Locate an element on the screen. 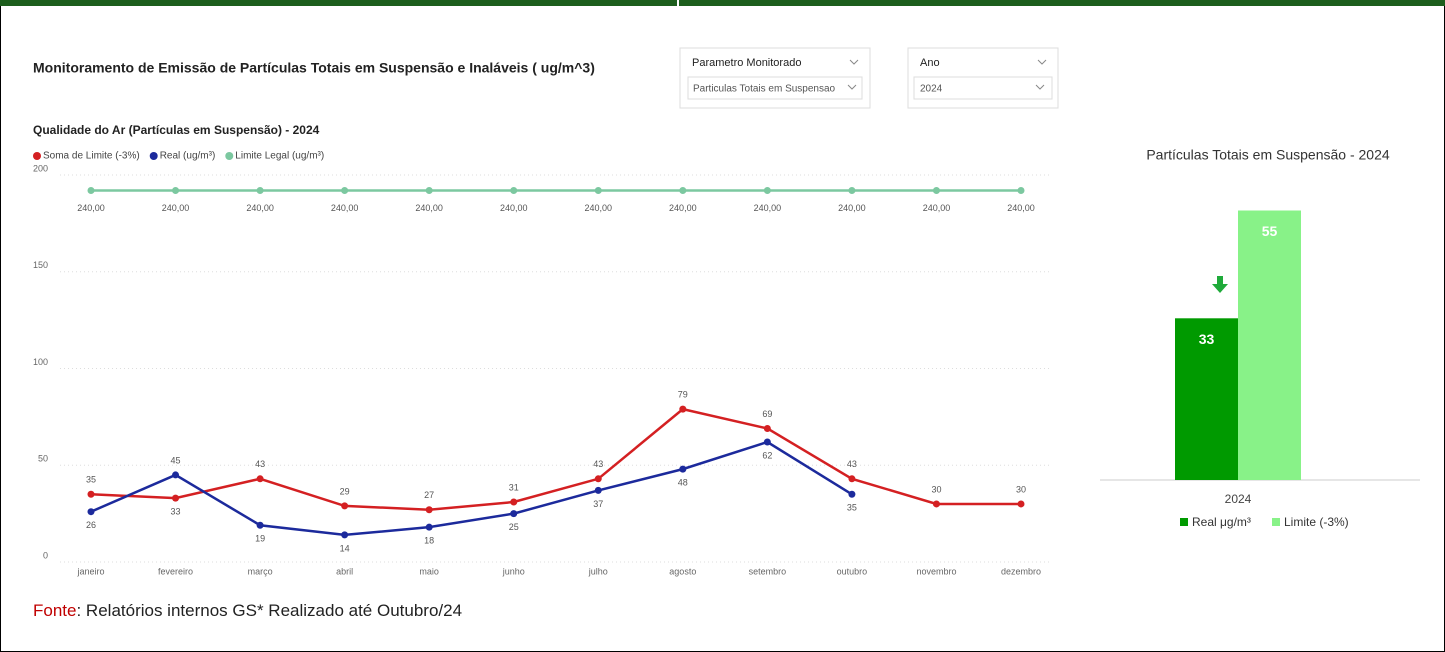 The image size is (1445, 652). data-label: 62 is located at coordinates (767, 455).